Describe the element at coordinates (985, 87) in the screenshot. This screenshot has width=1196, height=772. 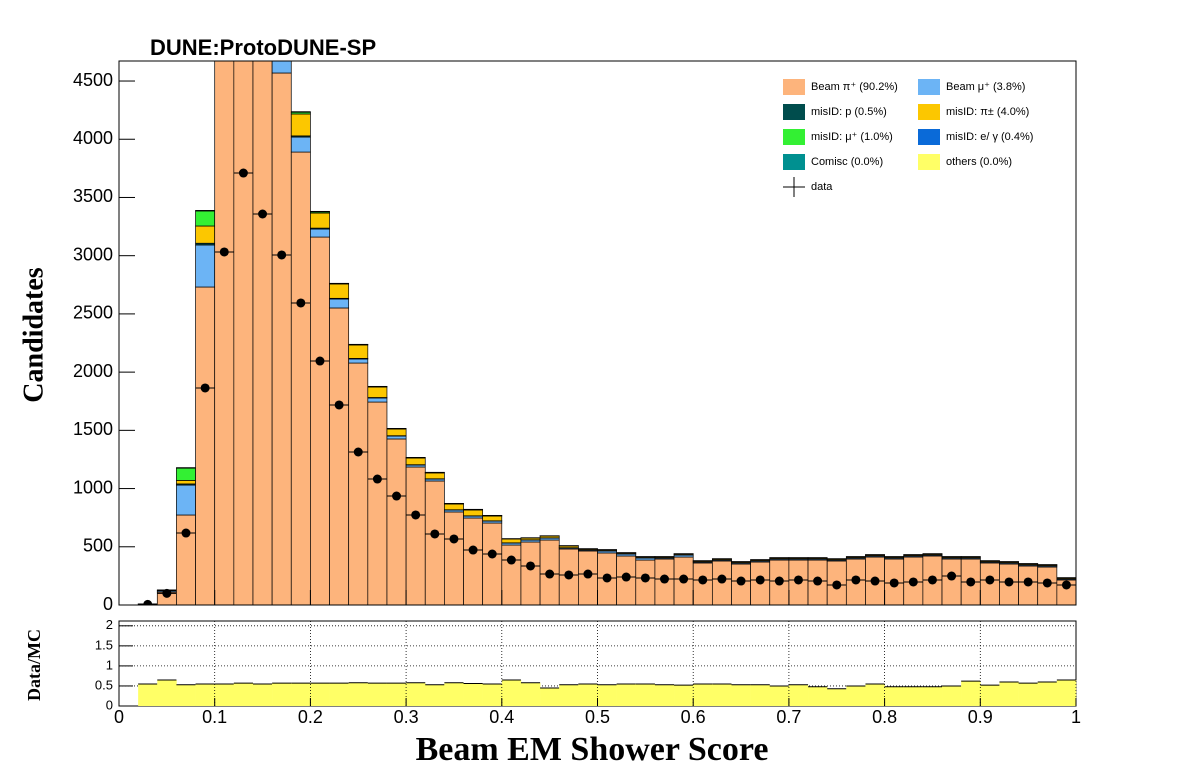
I see `legend-label: Beam μ⁺ (3.8%)` at that location.